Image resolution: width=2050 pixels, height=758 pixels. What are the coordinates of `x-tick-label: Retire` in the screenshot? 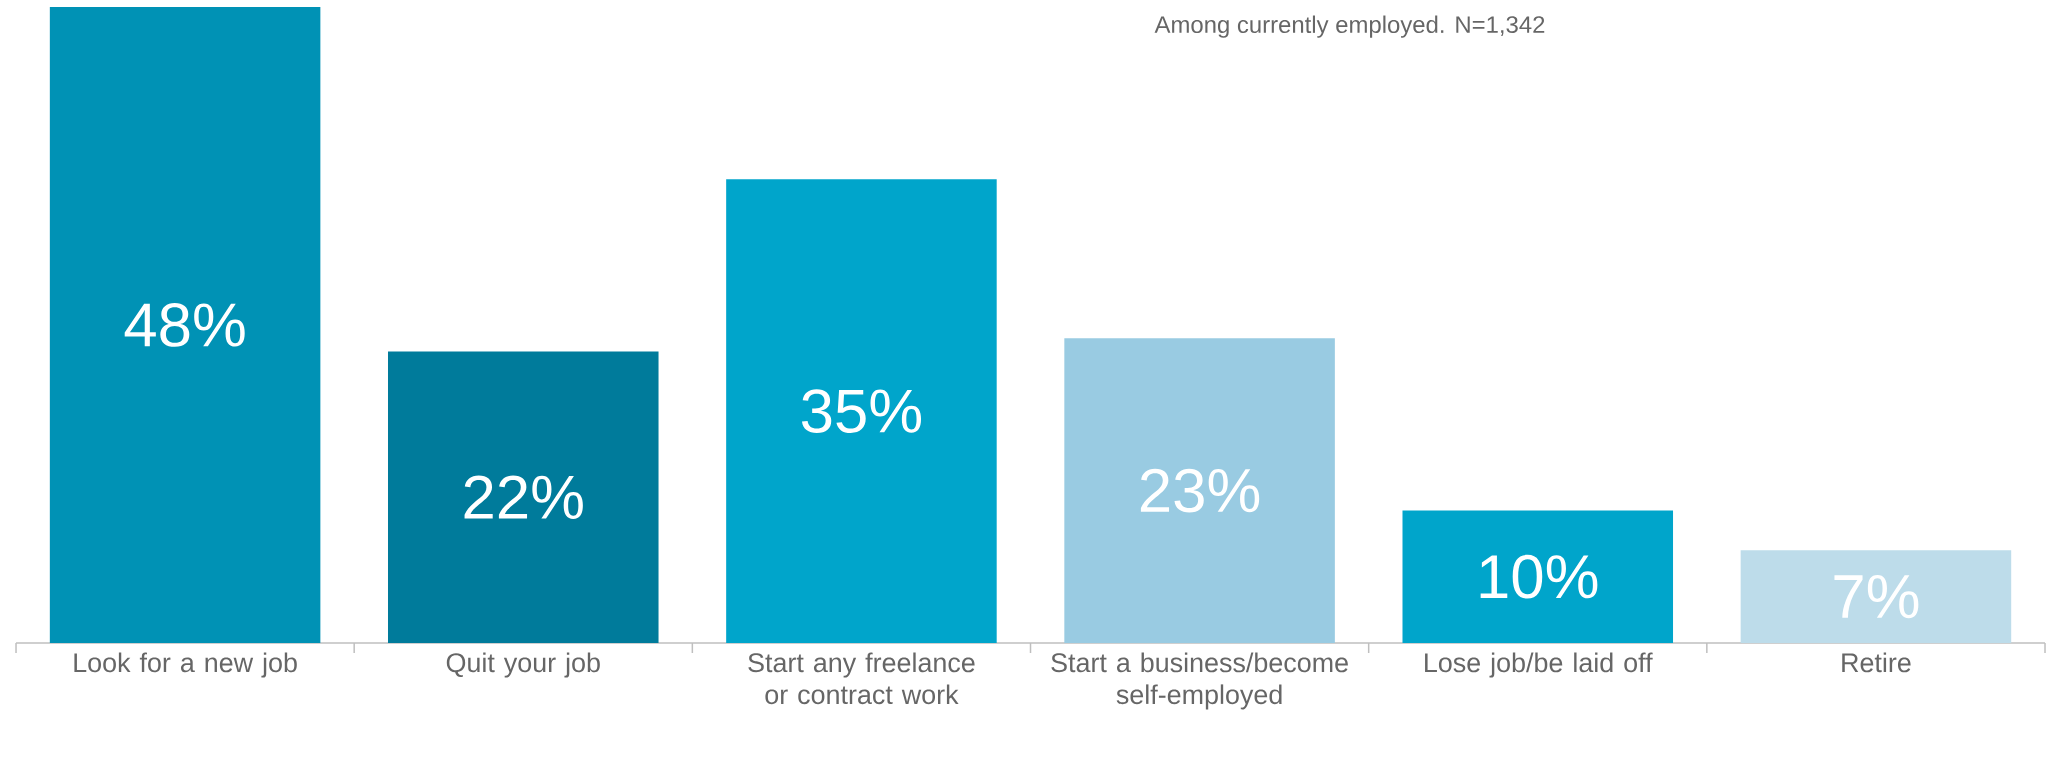 It's located at (1876, 662).